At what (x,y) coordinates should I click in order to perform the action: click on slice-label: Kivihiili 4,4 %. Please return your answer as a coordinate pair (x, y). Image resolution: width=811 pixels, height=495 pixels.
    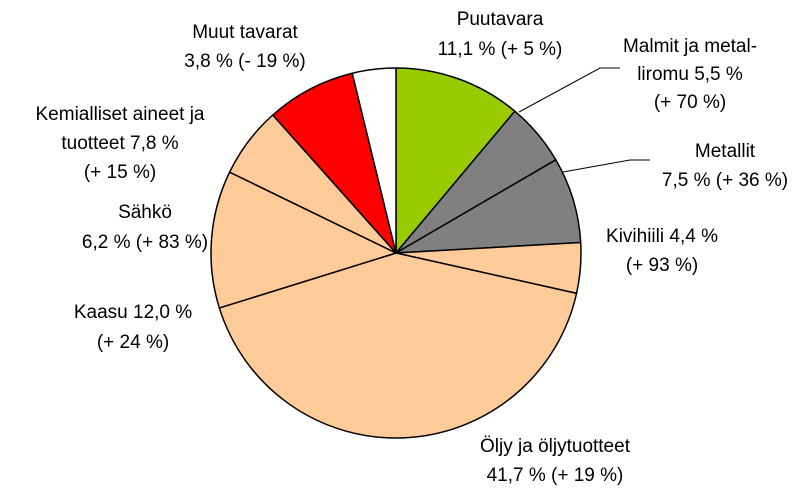
    Looking at the image, I should click on (662, 236).